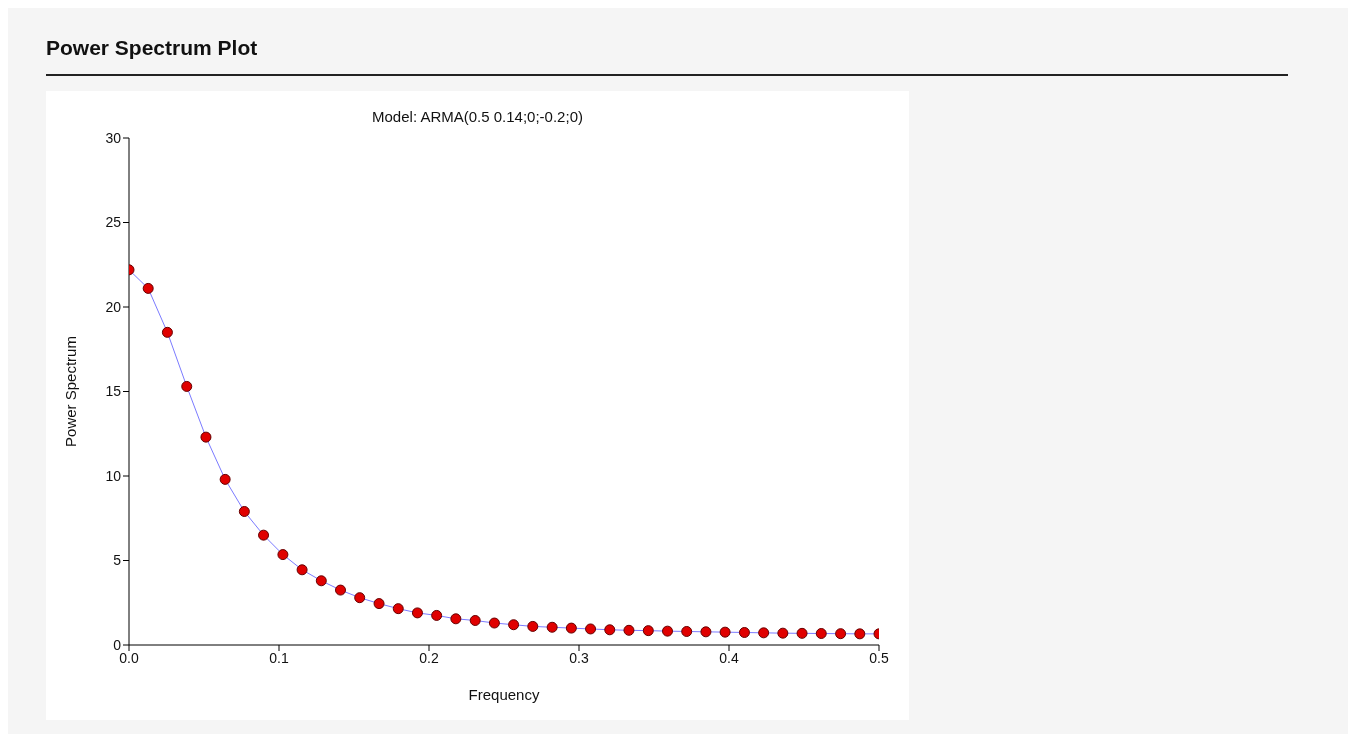  I want to click on y-tick-label: 0, so click(117, 644).